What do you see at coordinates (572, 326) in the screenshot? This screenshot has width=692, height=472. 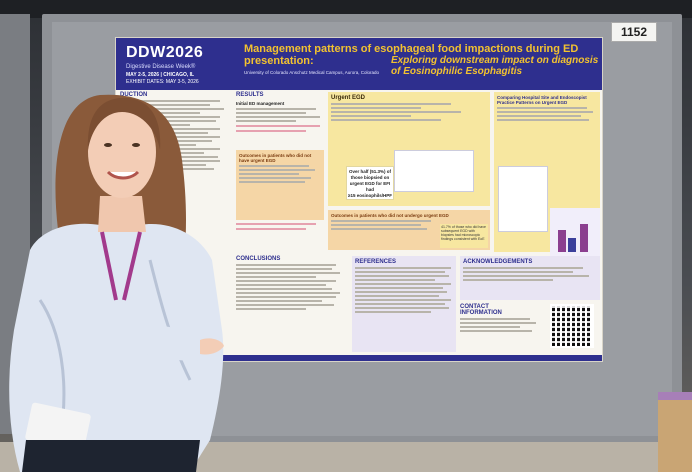 I see `qr-code` at bounding box center [572, 326].